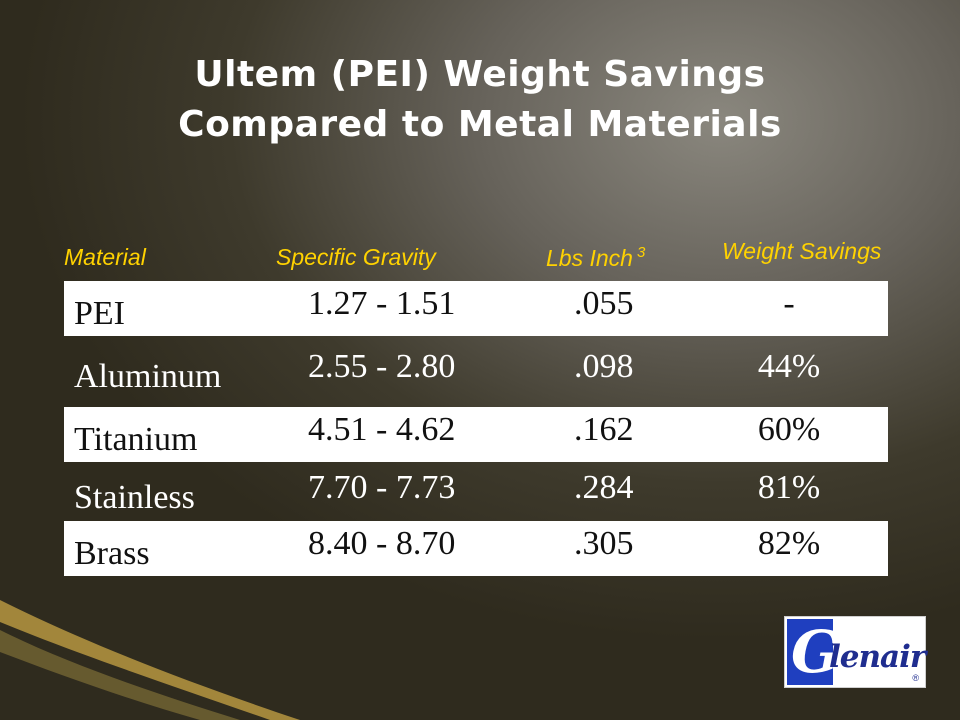  What do you see at coordinates (356, 257) in the screenshot?
I see `header-specific-gravity: Specific Gravity` at bounding box center [356, 257].